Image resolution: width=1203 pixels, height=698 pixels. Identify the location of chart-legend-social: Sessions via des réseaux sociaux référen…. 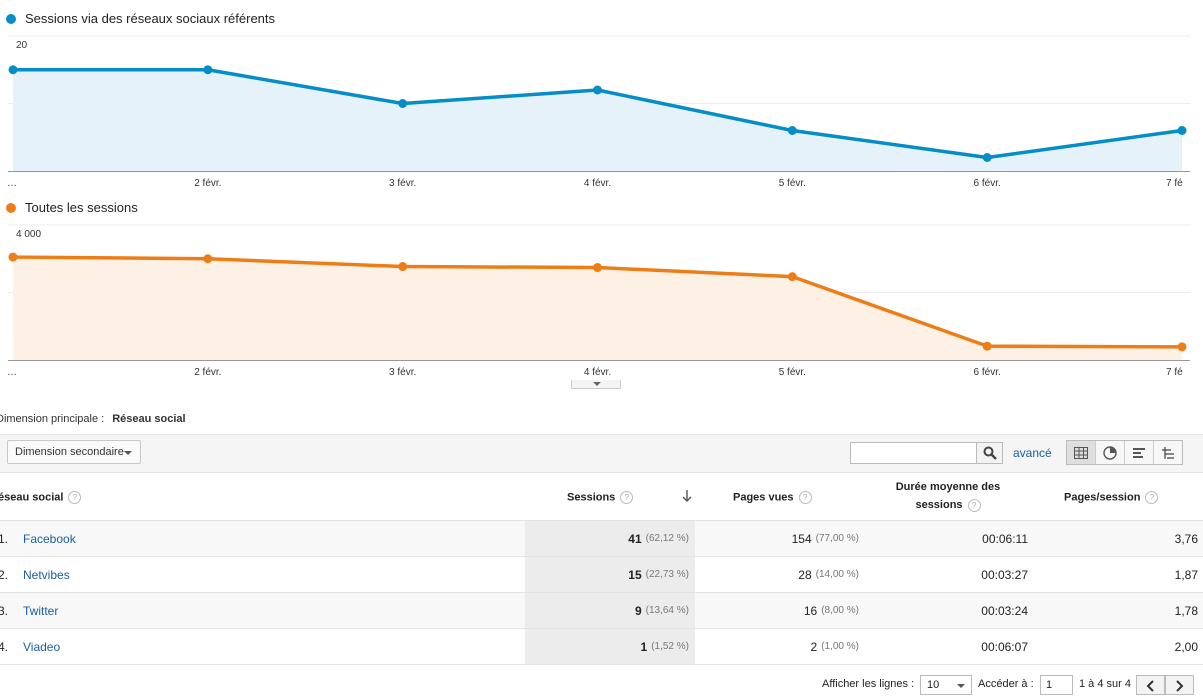
(140, 18).